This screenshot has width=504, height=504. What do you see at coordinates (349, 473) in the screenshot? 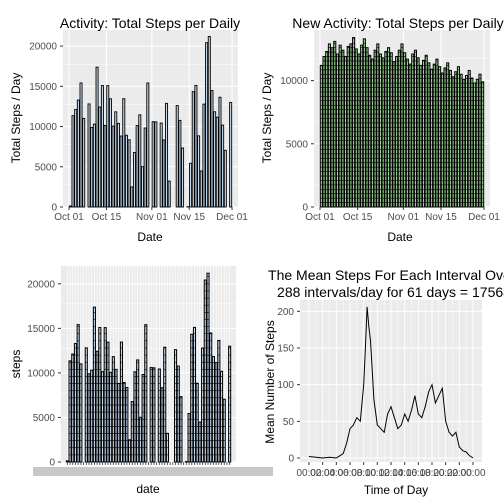
I see `x-tick-label: 06:00` at bounding box center [349, 473].